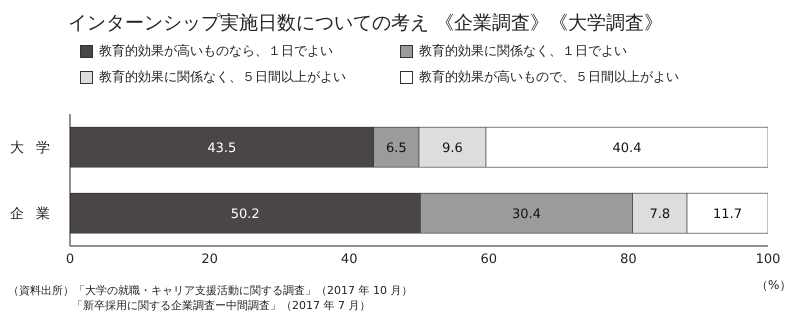 This screenshot has height=324, width=800. What do you see at coordinates (70, 260) in the screenshot?
I see `x-tick-label: 0` at bounding box center [70, 260].